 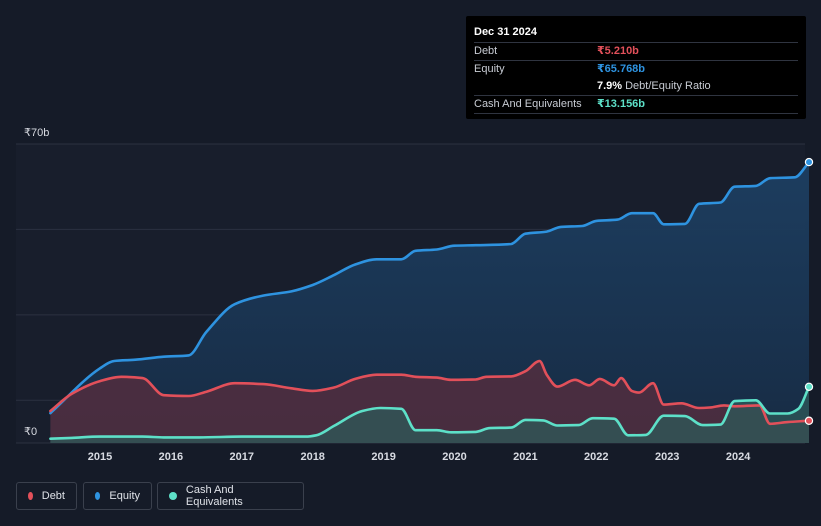 I want to click on x-tick-label: 2018, so click(x=312, y=457).